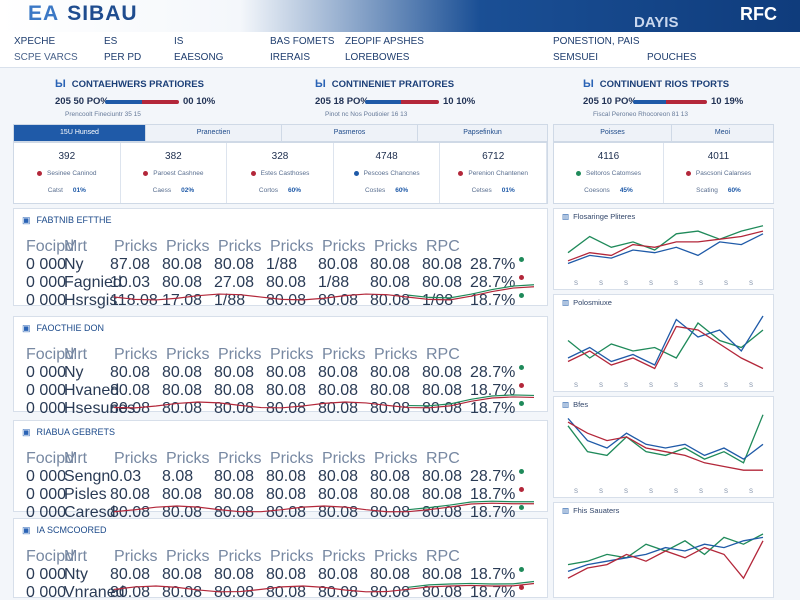 This screenshot has height=600, width=800. Describe the element at coordinates (199, 57) in the screenshot. I see `menu-subitem: EAESONG` at that location.